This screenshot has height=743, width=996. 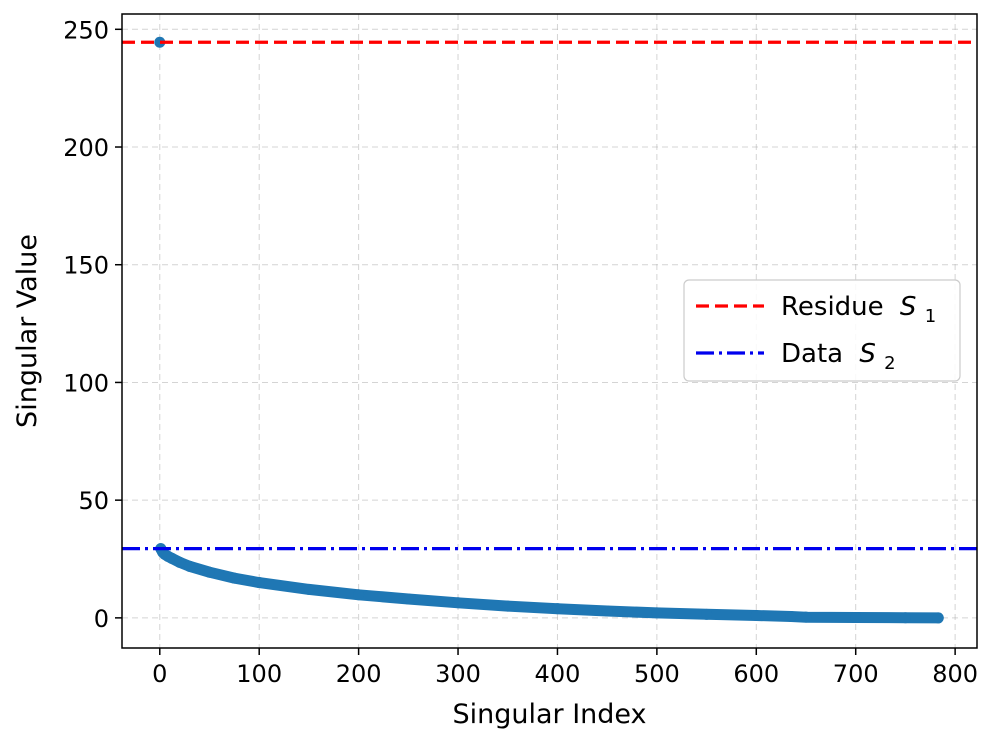 I want to click on legend-entry-data: Data S 2, so click(x=838, y=356).